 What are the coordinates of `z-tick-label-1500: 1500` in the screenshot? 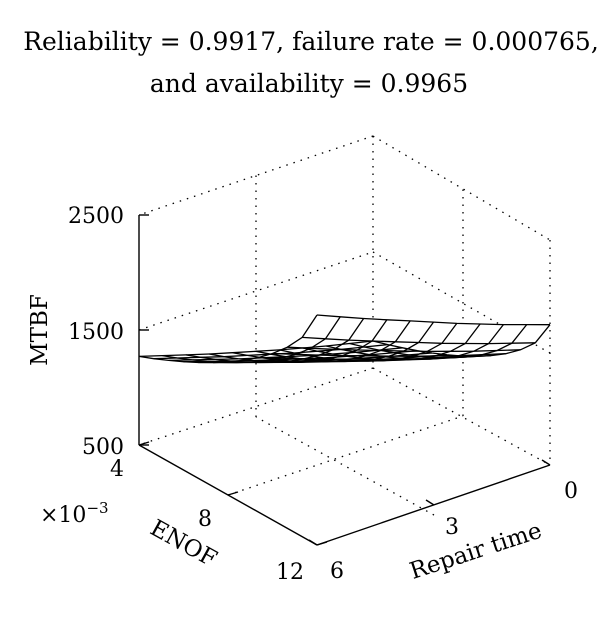 It's located at (96, 332).